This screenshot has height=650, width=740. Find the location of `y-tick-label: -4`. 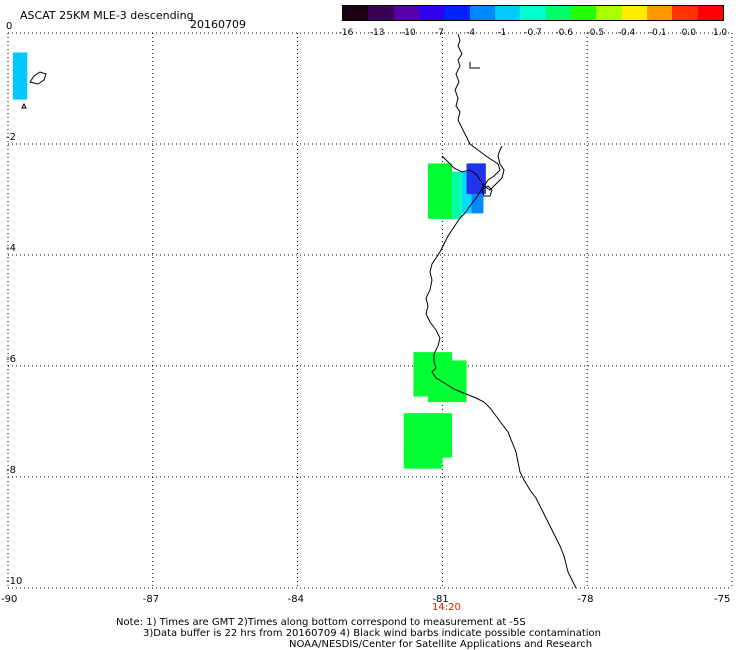

y-tick-label: -4 is located at coordinates (11, 248).